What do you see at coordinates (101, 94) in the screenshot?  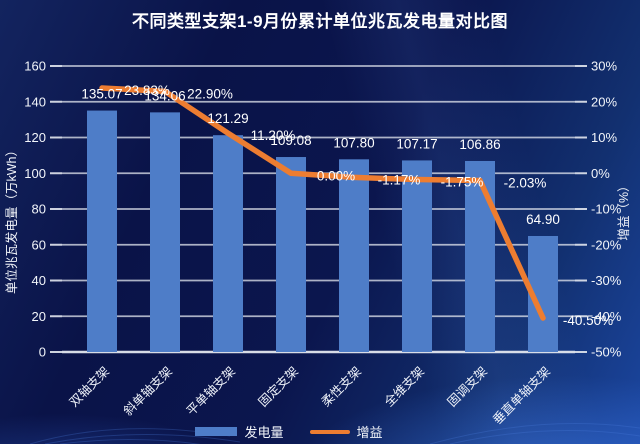 I see `bar-value-label: 135.07` at bounding box center [101, 94].